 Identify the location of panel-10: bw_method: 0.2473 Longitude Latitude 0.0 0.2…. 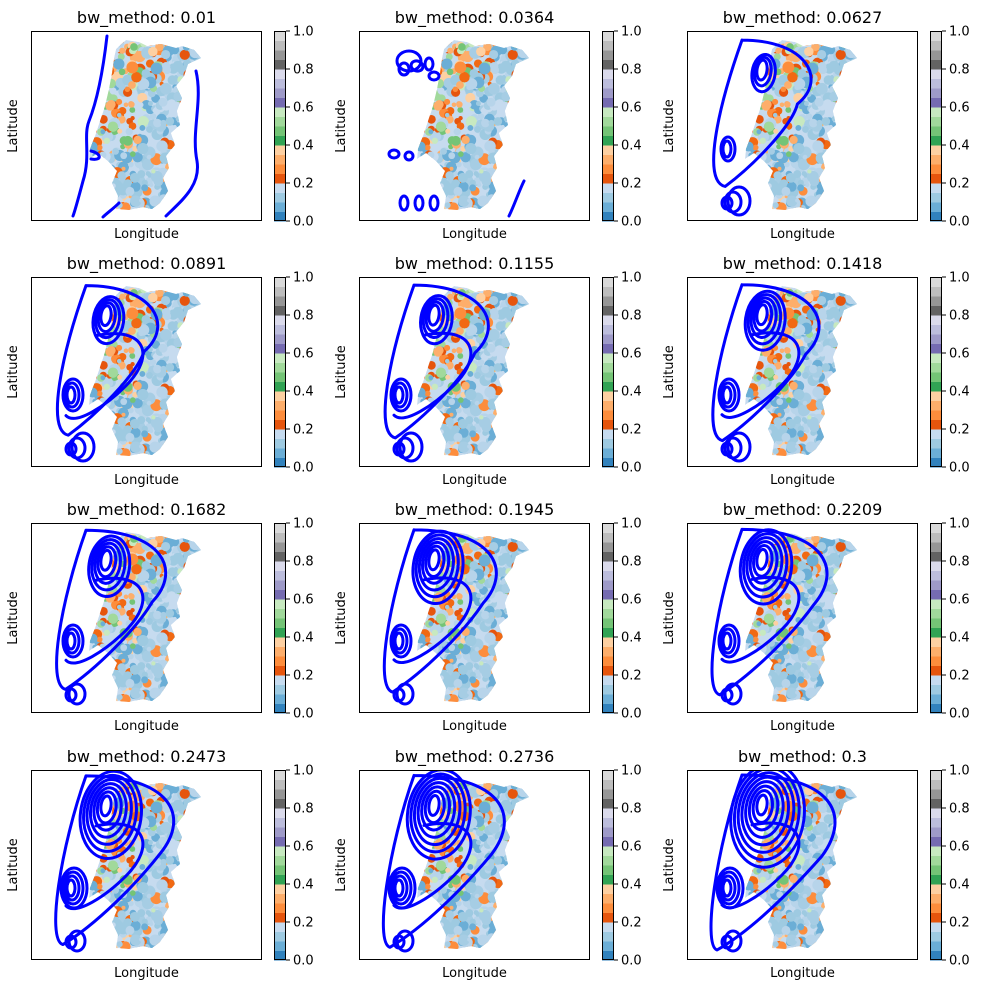
(160, 864).